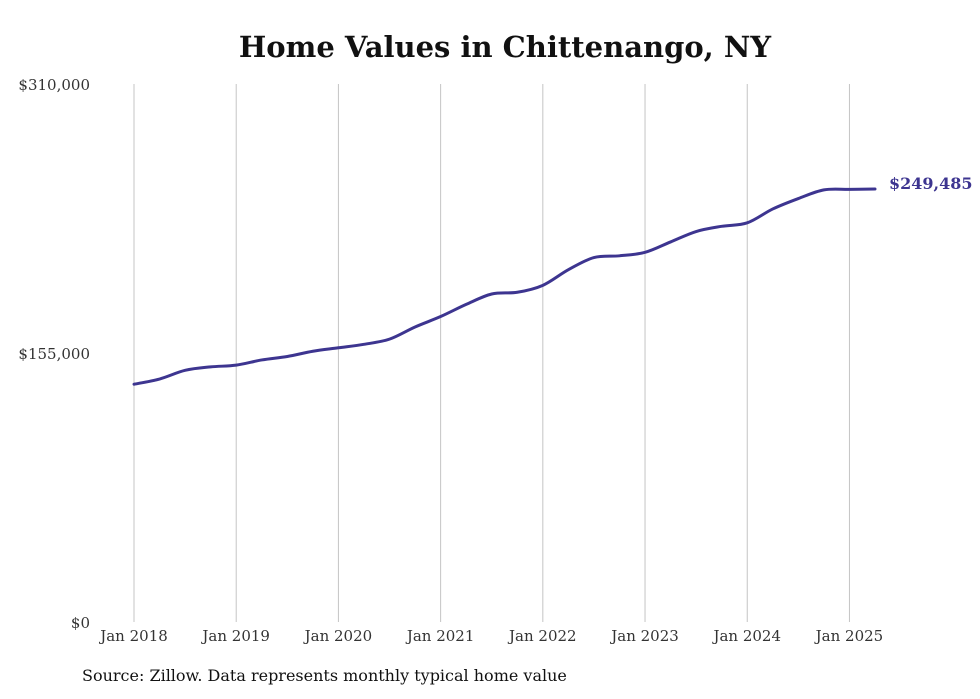 This screenshot has height=699, width=980. What do you see at coordinates (235, 636) in the screenshot?
I see `x-tick-label: Jan 2019` at bounding box center [235, 636].